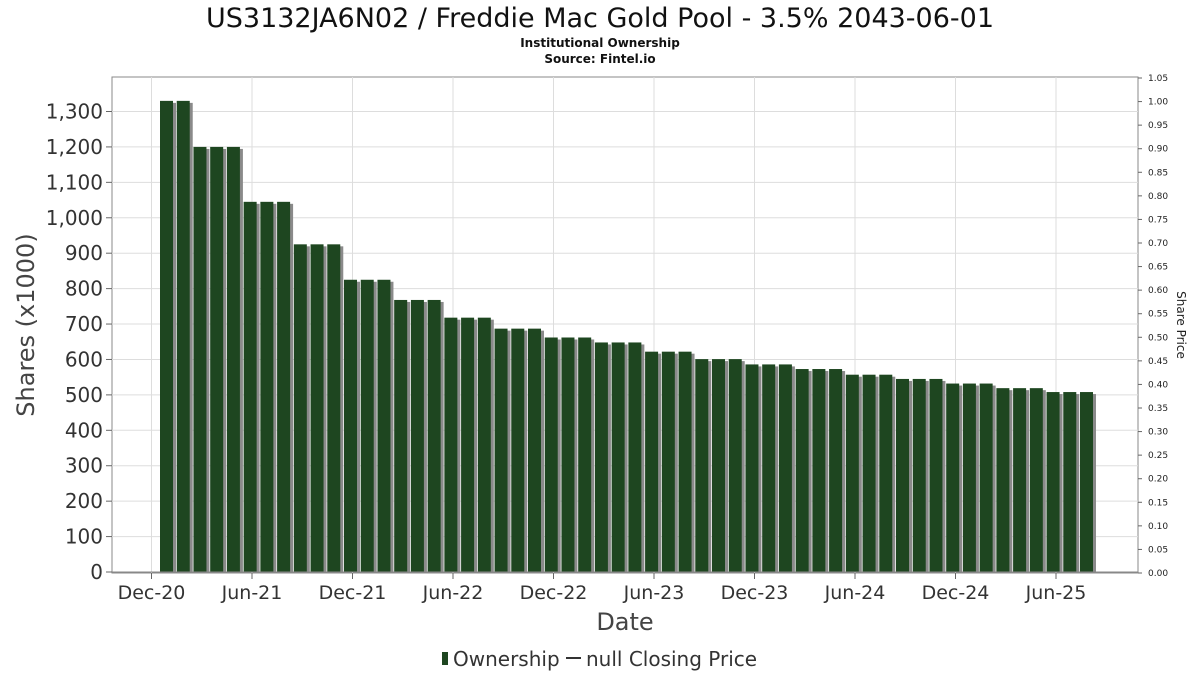 The width and height of the screenshot is (1200, 675). What do you see at coordinates (1158, 220) in the screenshot?
I see `y2-tick-label: 0.75` at bounding box center [1158, 220].